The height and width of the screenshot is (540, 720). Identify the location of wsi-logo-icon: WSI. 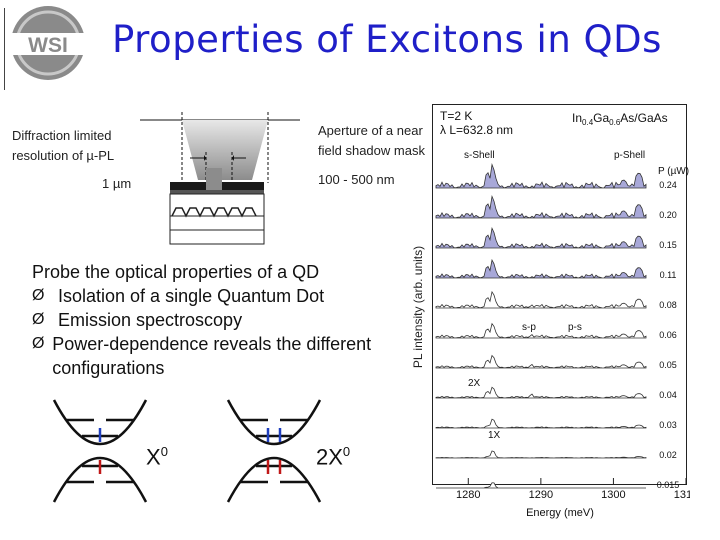
(48, 43).